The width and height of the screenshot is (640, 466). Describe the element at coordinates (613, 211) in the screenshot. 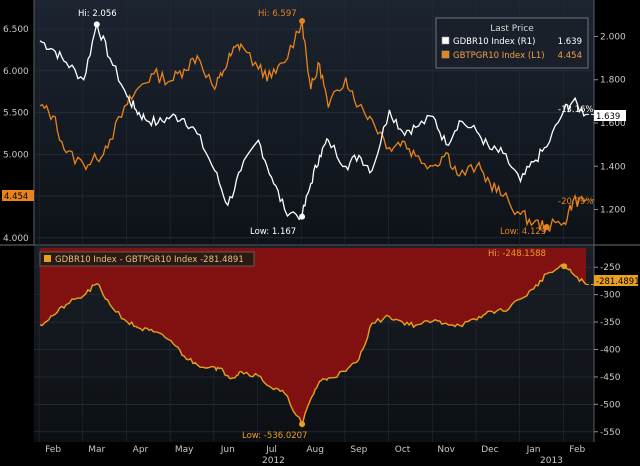

I see `right-tick-top-0: 1.200` at that location.